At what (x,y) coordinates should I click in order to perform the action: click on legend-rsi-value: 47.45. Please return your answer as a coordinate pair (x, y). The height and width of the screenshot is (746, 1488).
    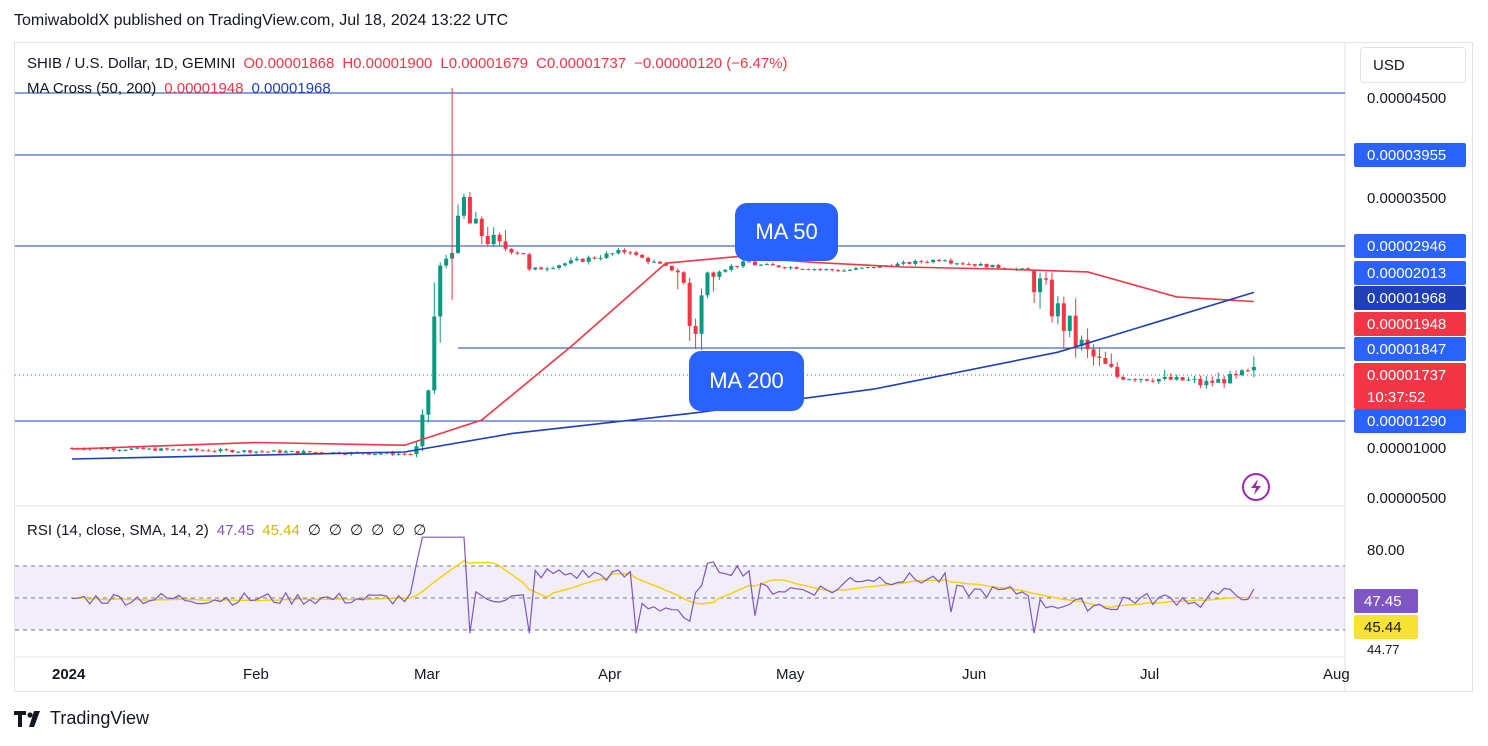
    Looking at the image, I should click on (235, 530).